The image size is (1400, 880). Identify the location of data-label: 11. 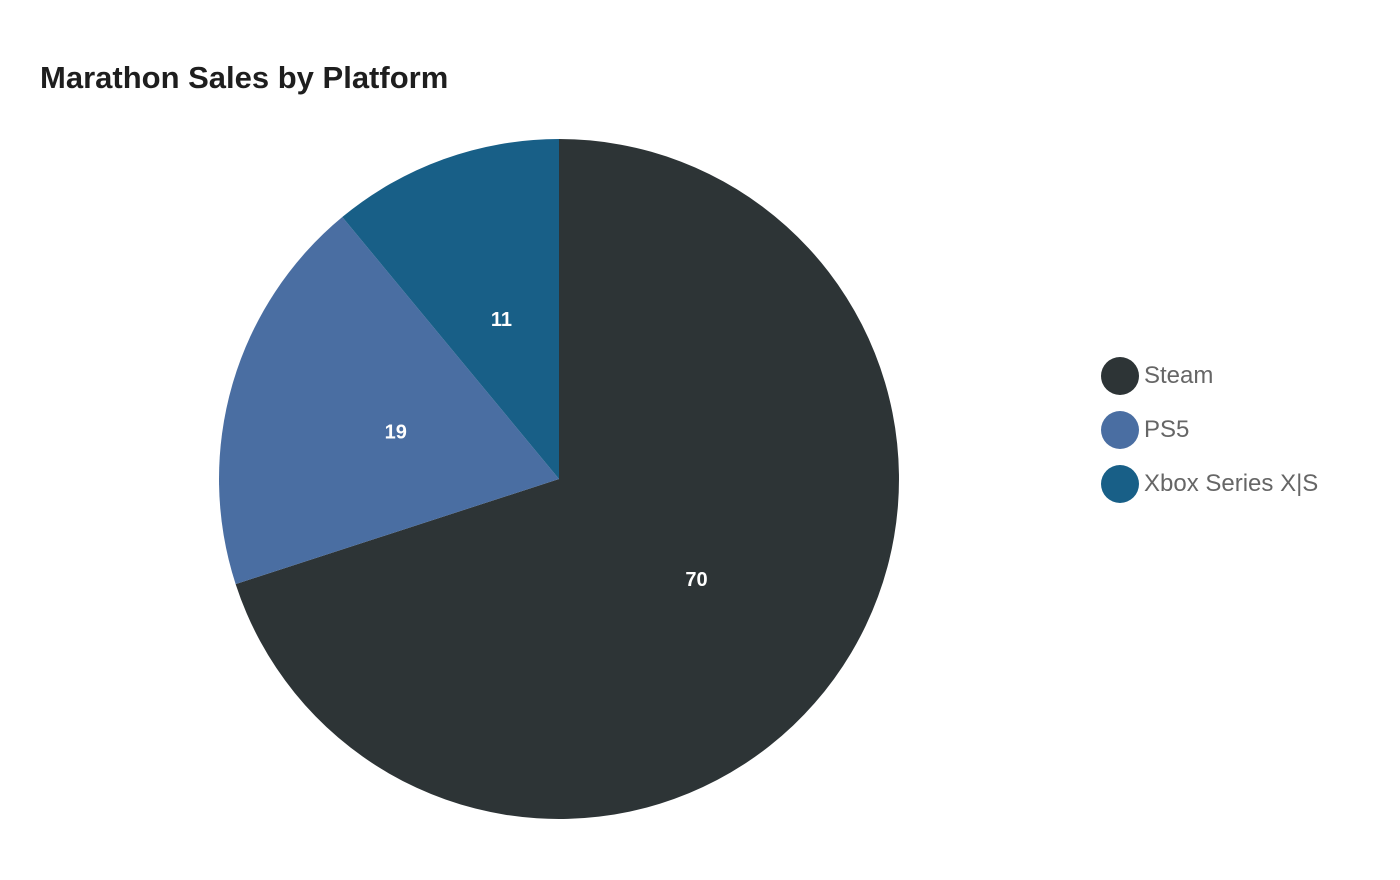
(501, 320).